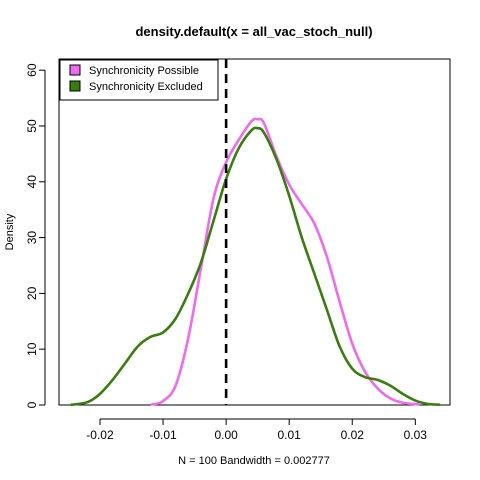 Image resolution: width=480 pixels, height=480 pixels. I want to click on y-tick-label: 20, so click(32, 293).